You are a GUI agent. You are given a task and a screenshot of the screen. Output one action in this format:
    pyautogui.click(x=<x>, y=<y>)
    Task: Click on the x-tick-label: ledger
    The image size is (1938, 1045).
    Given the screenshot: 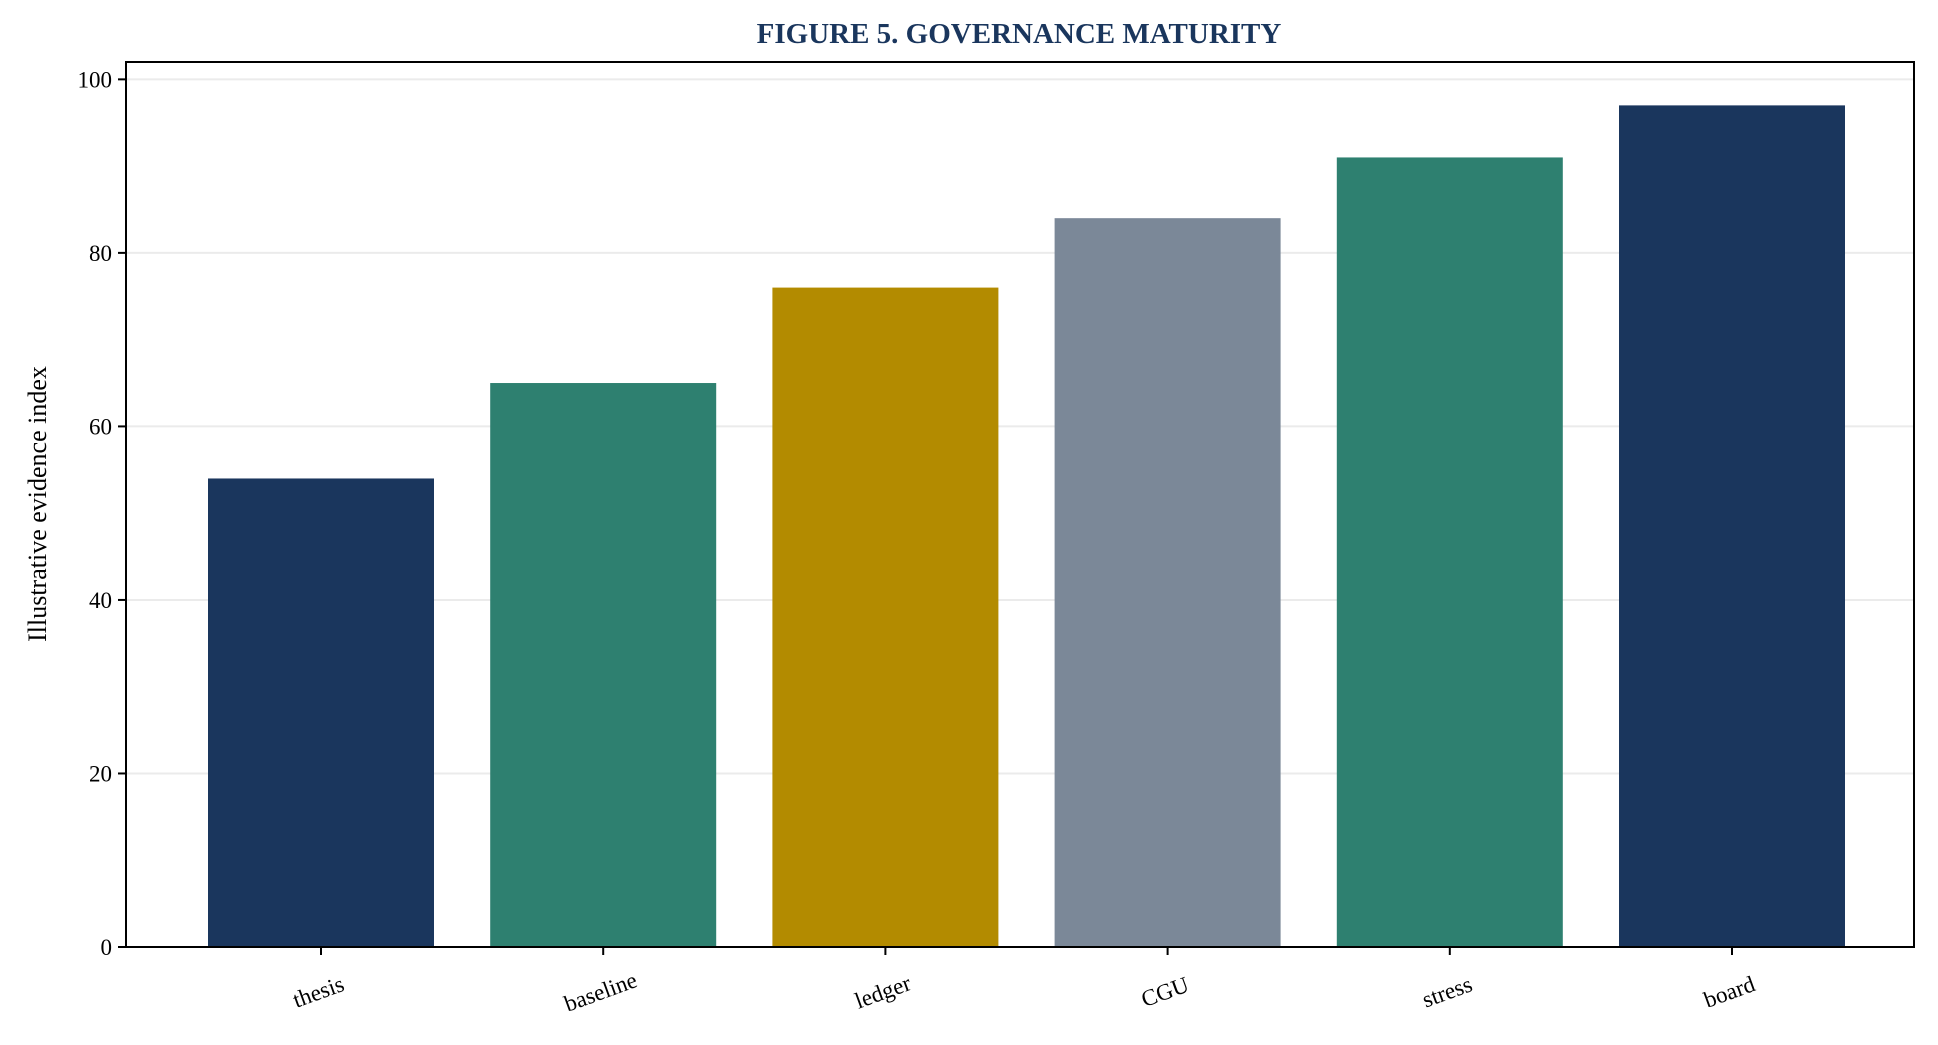 What is the action you would take?
    pyautogui.click(x=883, y=991)
    